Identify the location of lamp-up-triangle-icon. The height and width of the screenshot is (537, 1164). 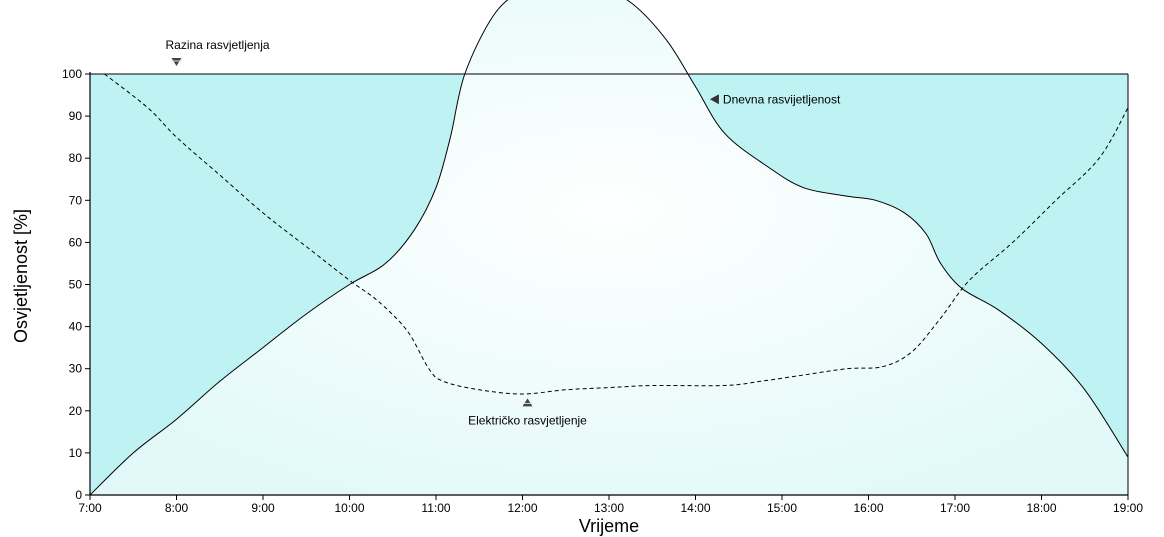
(527, 402).